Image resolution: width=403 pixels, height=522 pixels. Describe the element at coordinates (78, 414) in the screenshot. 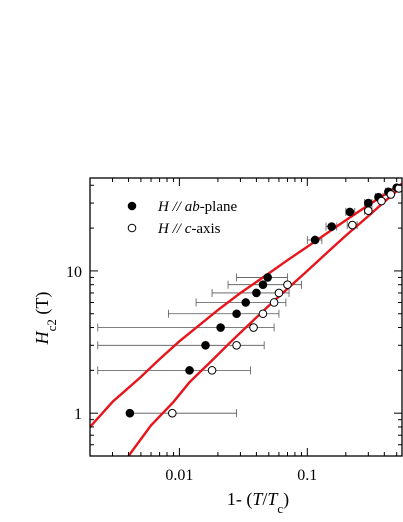

I see `y-tick-label: 1` at that location.